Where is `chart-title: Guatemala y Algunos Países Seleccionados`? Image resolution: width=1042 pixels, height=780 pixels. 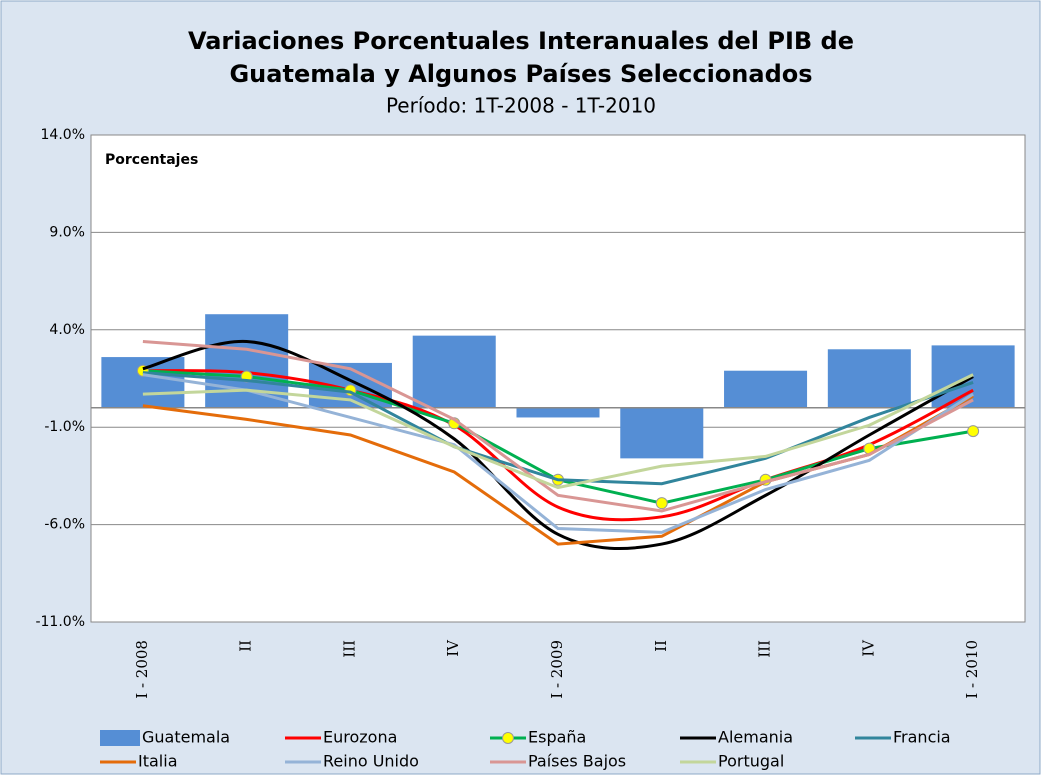 chart-title: Guatemala y Algunos Países Seleccionados is located at coordinates (520, 74).